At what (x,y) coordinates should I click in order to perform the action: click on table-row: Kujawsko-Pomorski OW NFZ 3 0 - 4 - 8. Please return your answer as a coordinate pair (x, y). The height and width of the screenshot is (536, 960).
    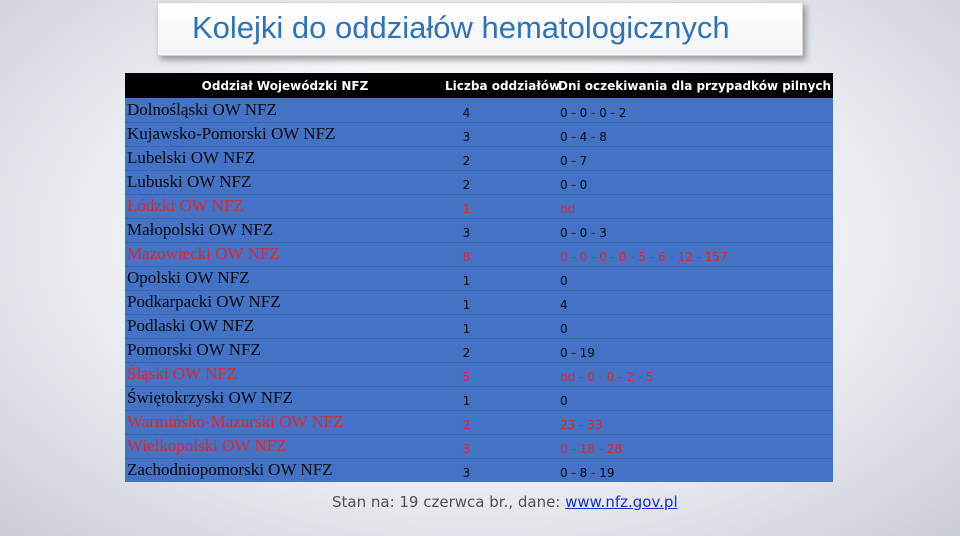
    Looking at the image, I should click on (479, 133).